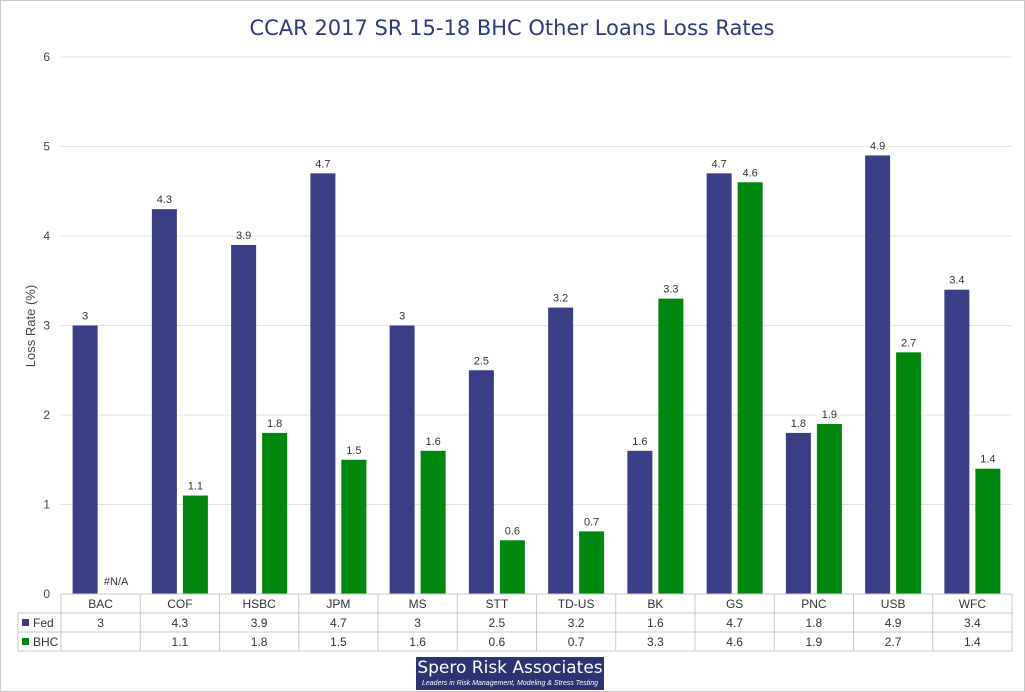  What do you see at coordinates (987, 460) in the screenshot?
I see `data-label-bhc: 1.4` at bounding box center [987, 460].